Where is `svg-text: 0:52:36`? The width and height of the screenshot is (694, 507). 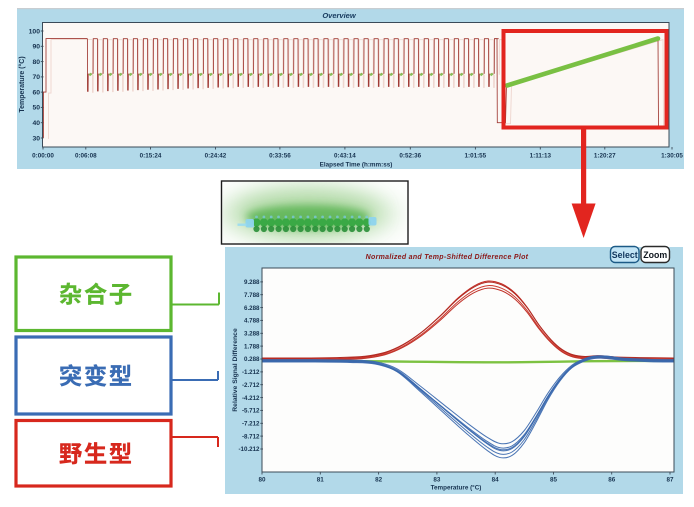
svg-text: 0:52:36 is located at coordinates (410, 156).